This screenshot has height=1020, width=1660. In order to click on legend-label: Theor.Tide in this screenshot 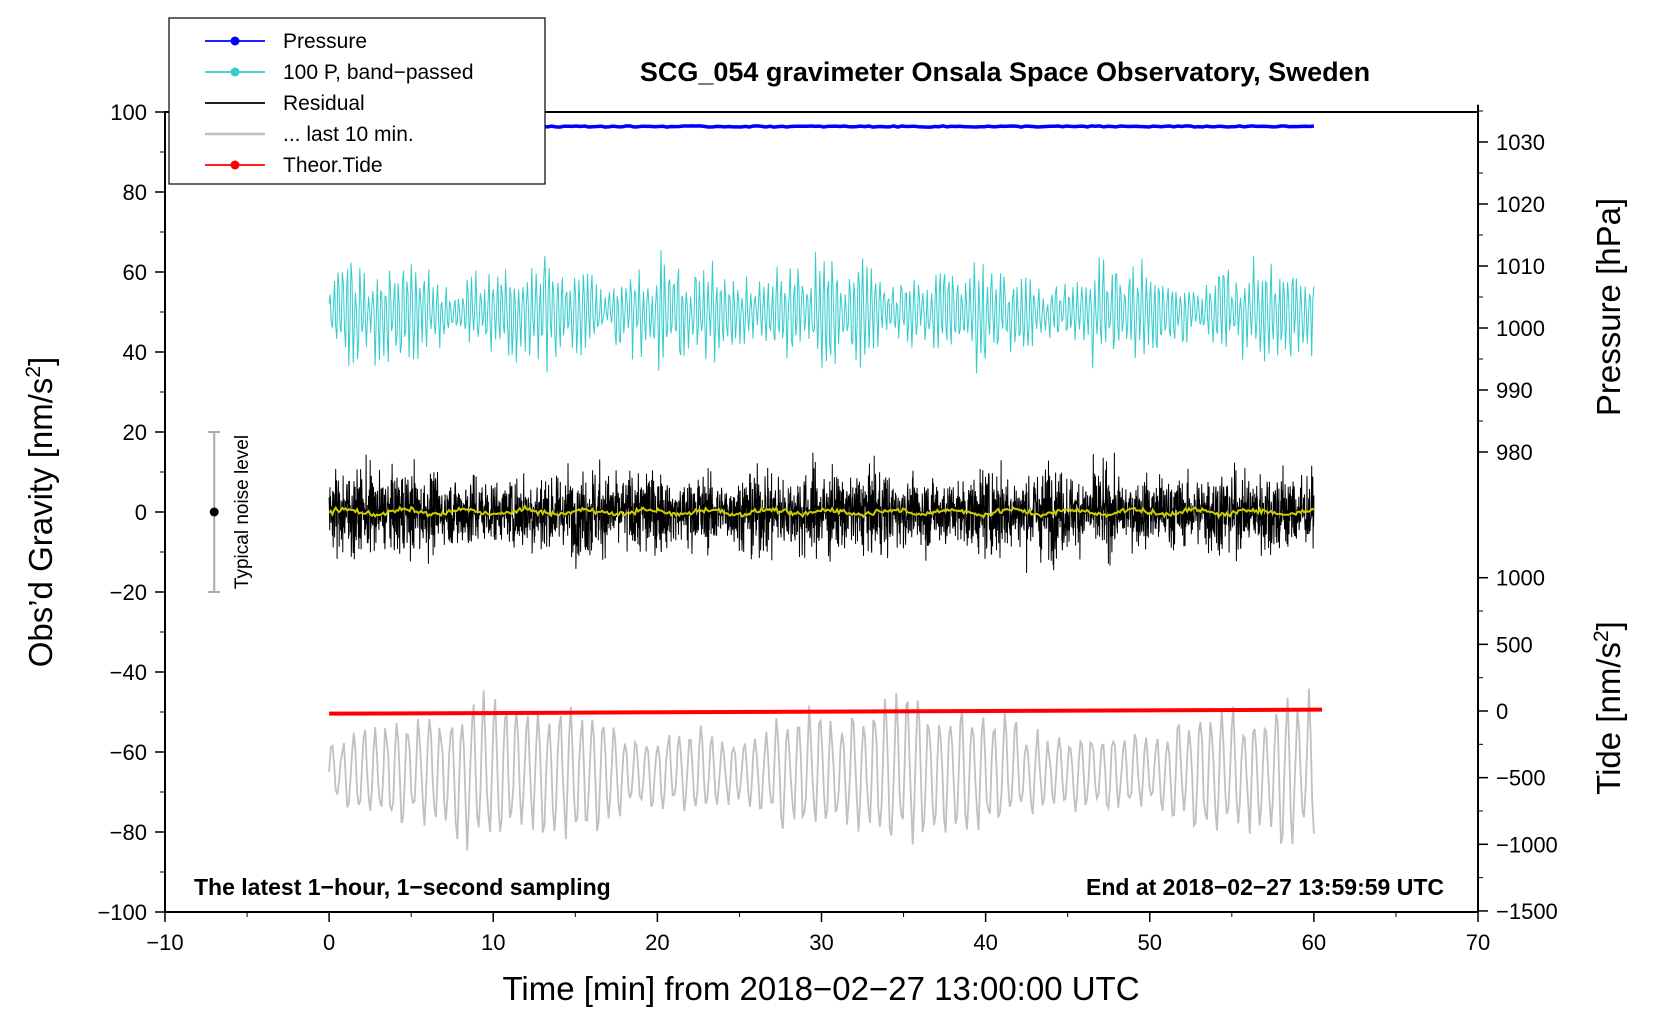, I will do `click(333, 165)`.